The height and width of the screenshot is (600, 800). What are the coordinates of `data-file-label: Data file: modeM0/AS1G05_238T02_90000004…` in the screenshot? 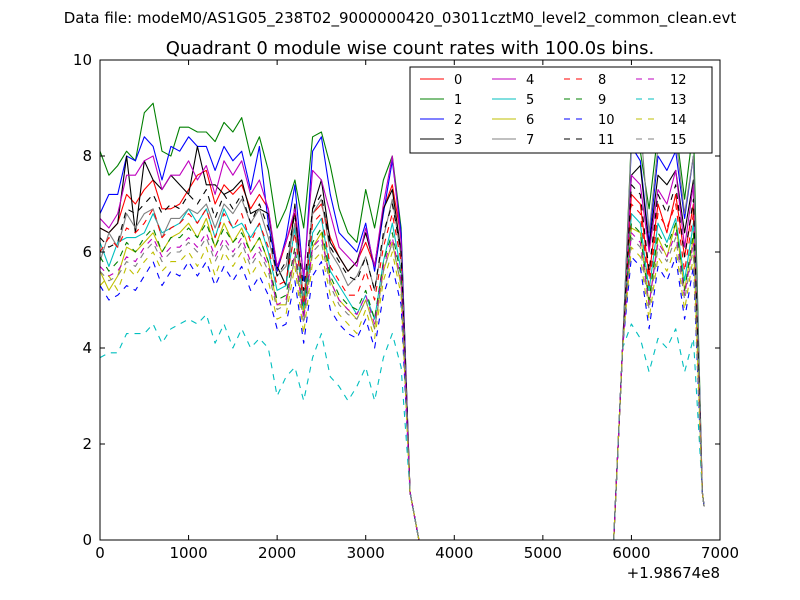 It's located at (400, 18).